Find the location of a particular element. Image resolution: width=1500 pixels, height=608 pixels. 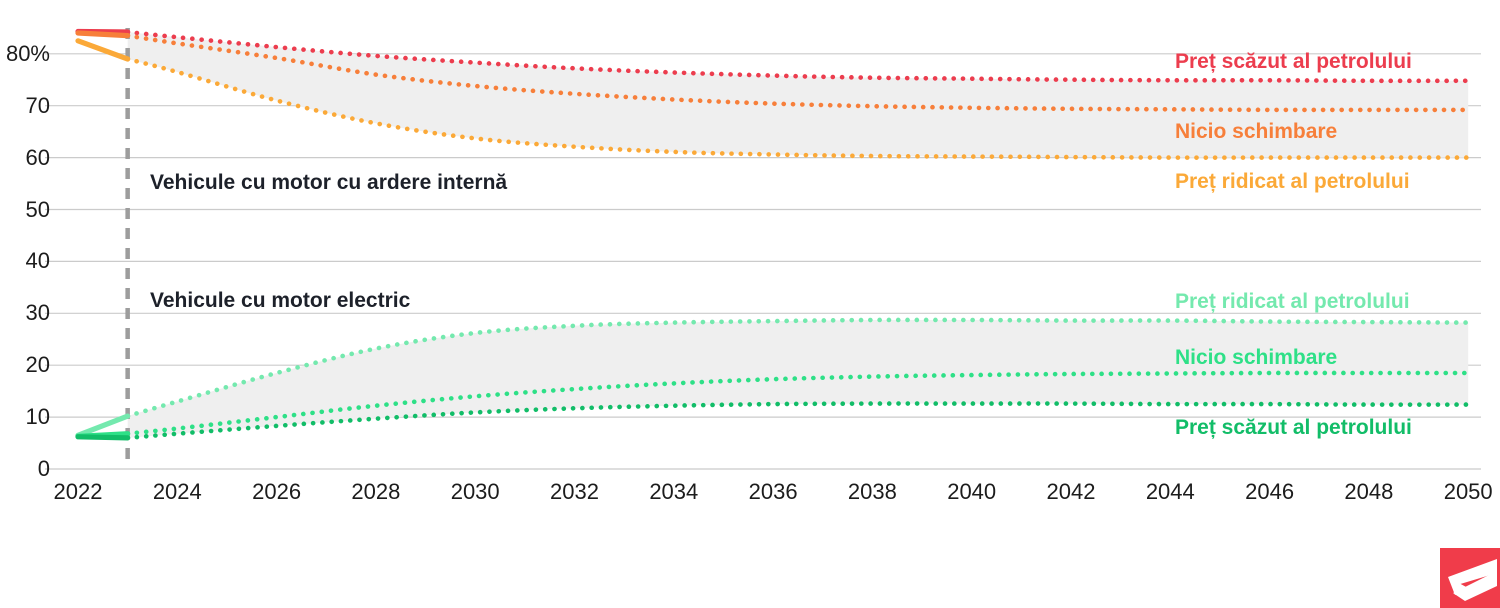

y-tick-label: 40 is located at coordinates (37, 261).